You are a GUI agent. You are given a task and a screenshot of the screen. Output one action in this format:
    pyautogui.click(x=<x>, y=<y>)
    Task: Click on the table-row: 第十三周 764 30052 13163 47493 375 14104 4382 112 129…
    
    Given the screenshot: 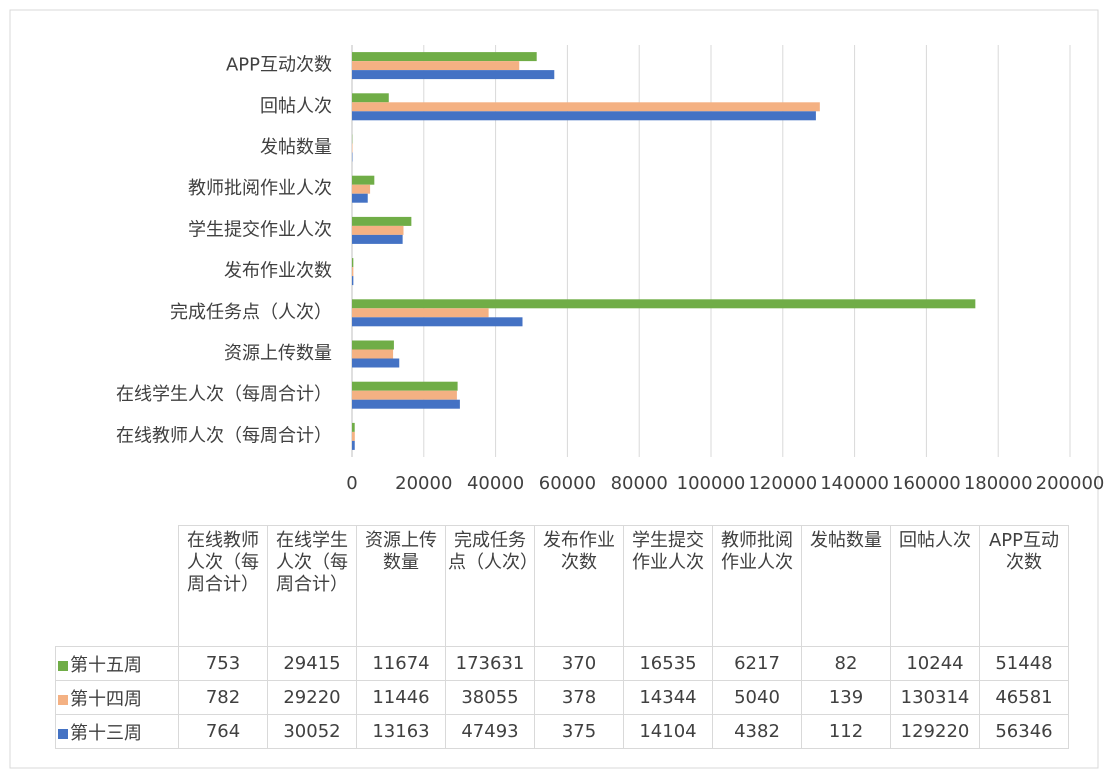 What is the action you would take?
    pyautogui.click(x=562, y=731)
    